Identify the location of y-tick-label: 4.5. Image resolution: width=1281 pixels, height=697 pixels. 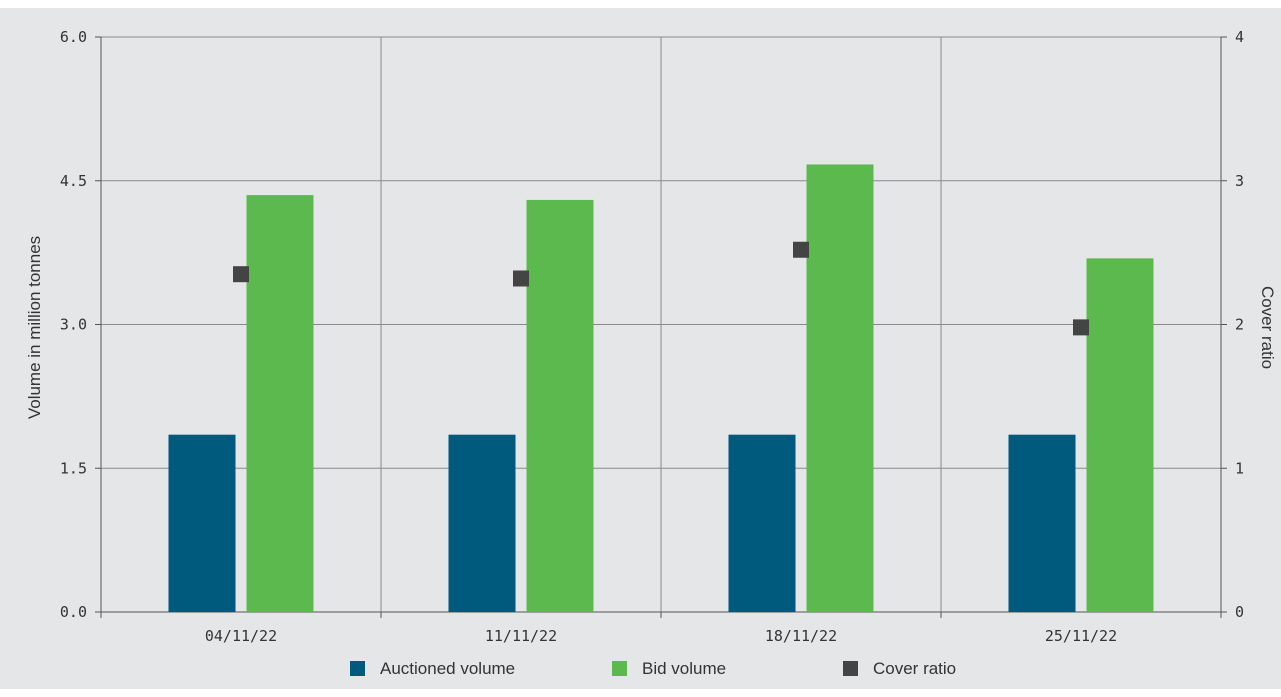
(73, 181).